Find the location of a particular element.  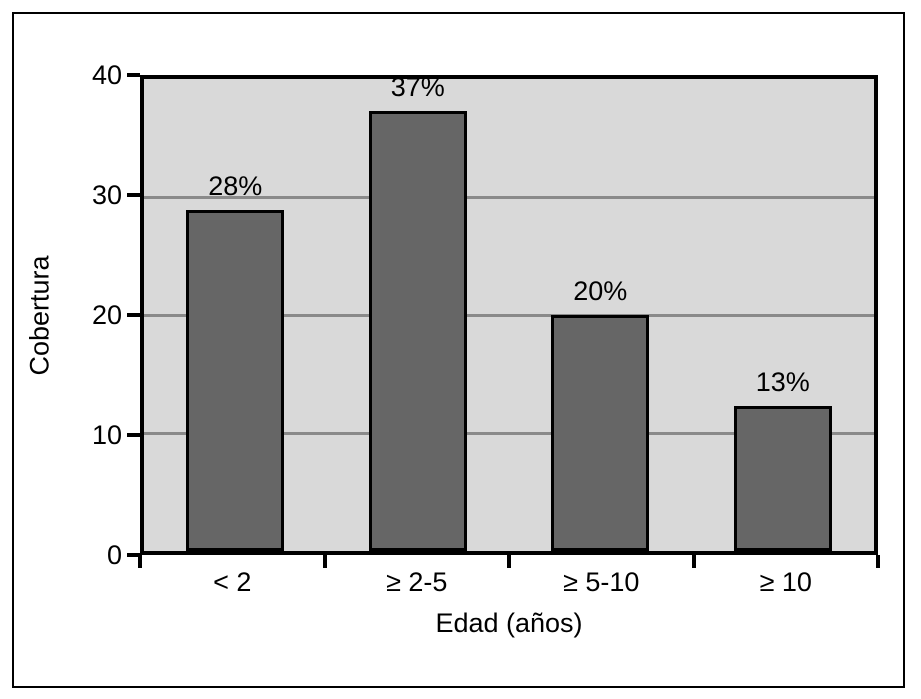

bar-cell: 20% is located at coordinates (600, 315).